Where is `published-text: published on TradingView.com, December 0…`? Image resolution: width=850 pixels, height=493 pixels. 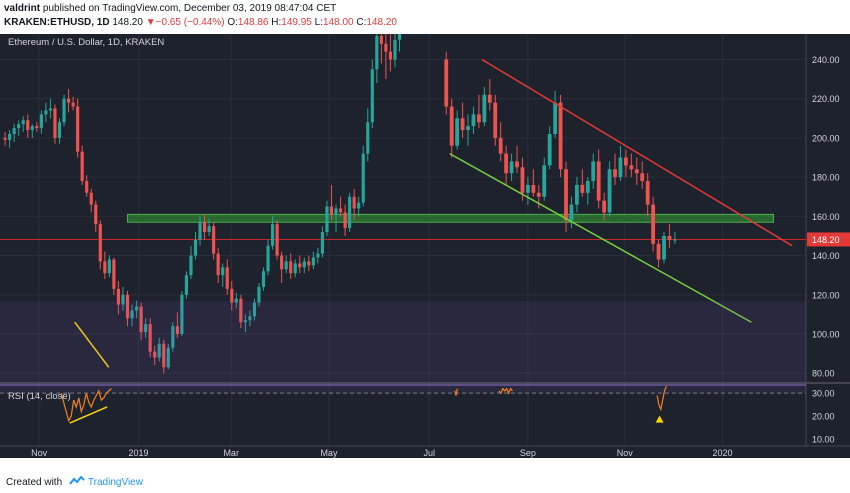
published-text: published on TradingView.com, December 0… is located at coordinates (189, 8).